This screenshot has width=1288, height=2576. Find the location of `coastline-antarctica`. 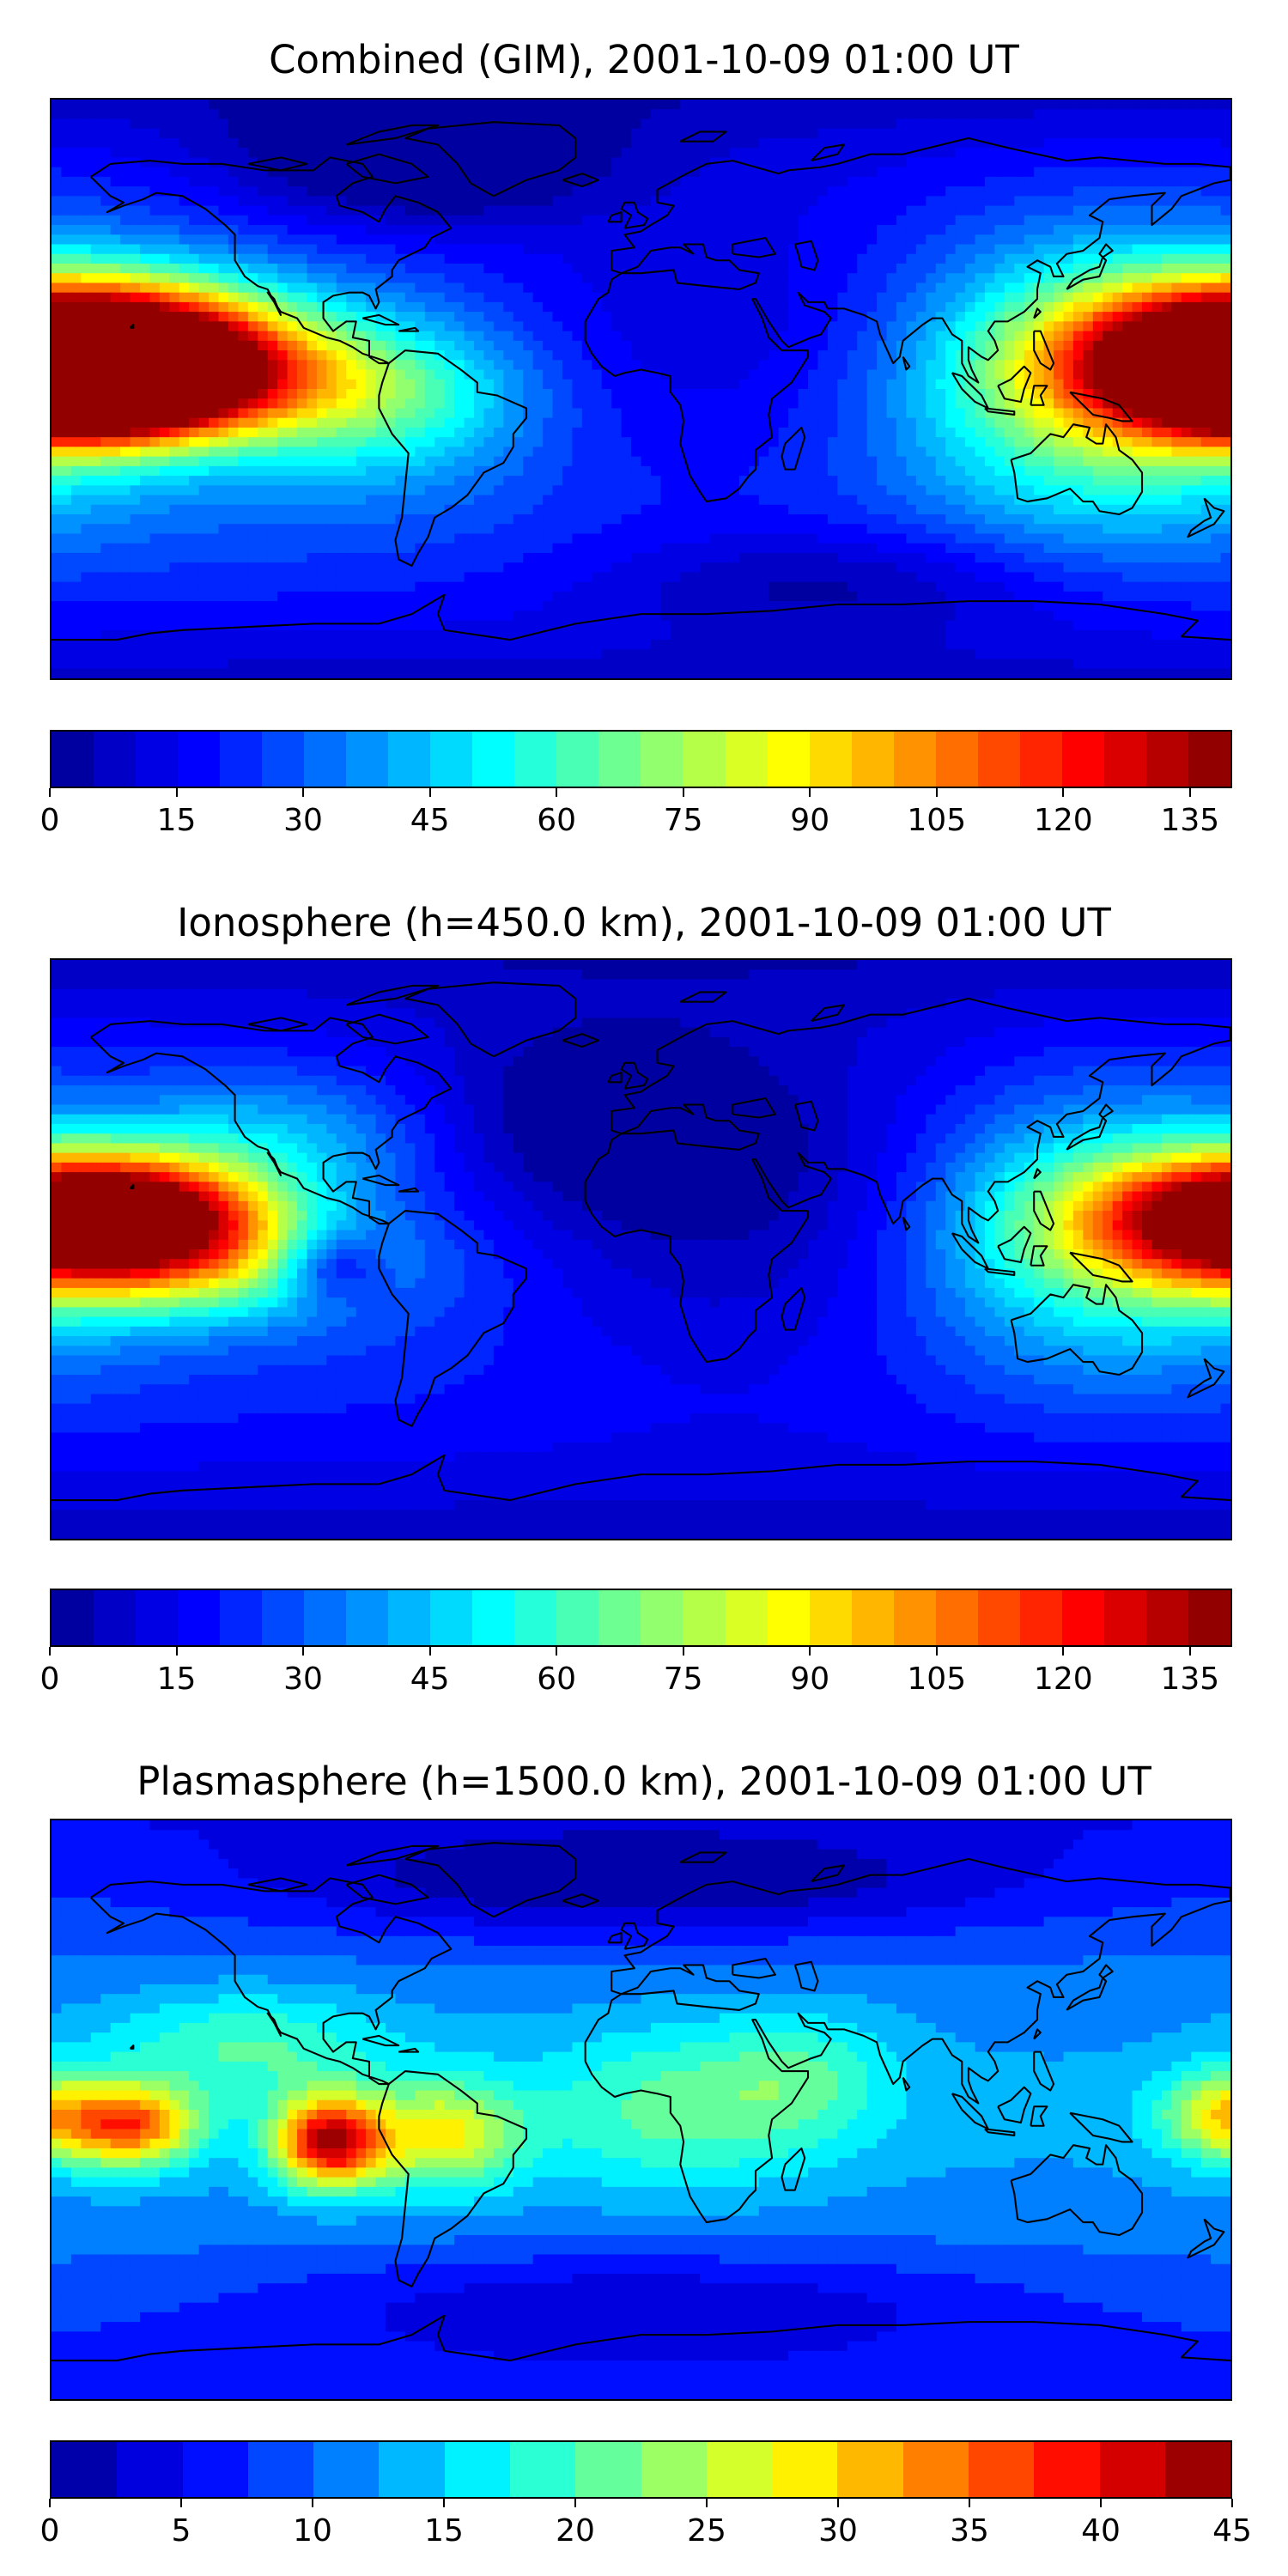

coastline-antarctica is located at coordinates (641, 2338).